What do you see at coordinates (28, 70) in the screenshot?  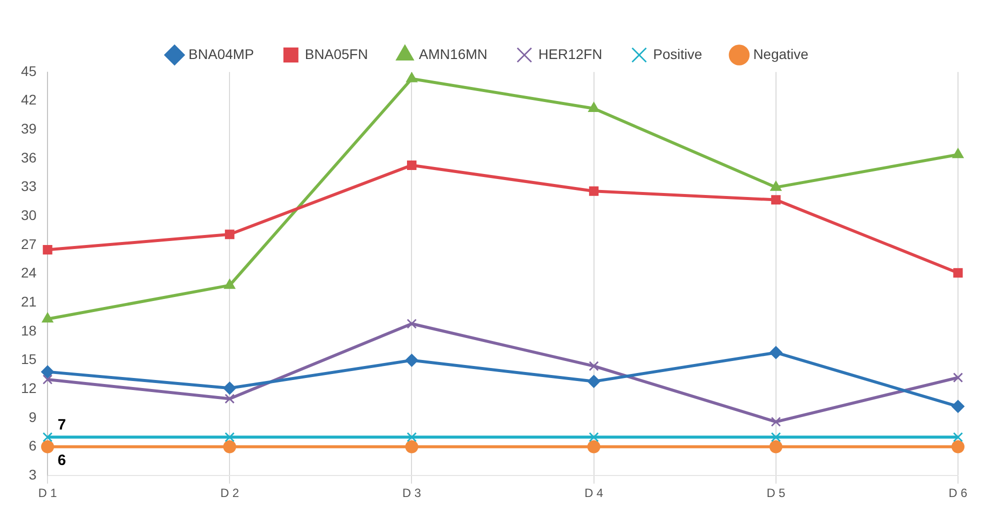 I see `y-tick-label: 45` at bounding box center [28, 70].